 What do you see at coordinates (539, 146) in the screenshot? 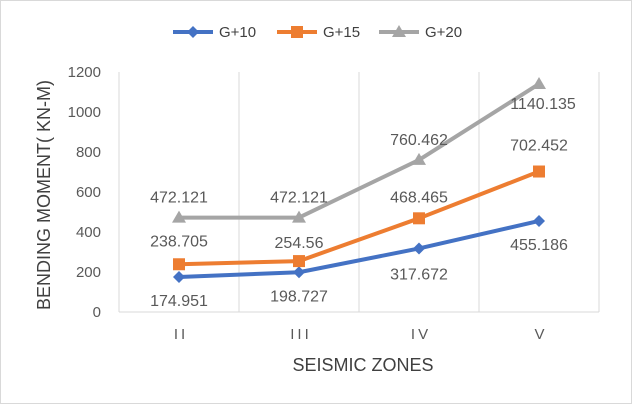
I see `data-label: 702.452` at bounding box center [539, 146].